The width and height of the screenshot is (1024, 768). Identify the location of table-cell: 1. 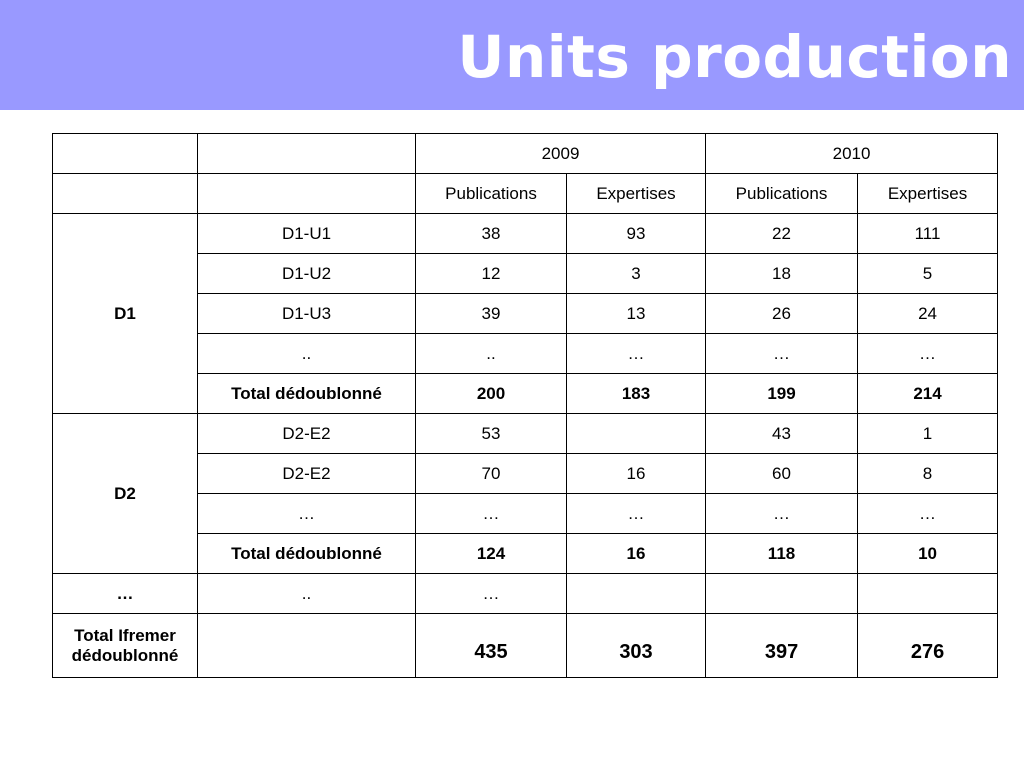
(928, 433).